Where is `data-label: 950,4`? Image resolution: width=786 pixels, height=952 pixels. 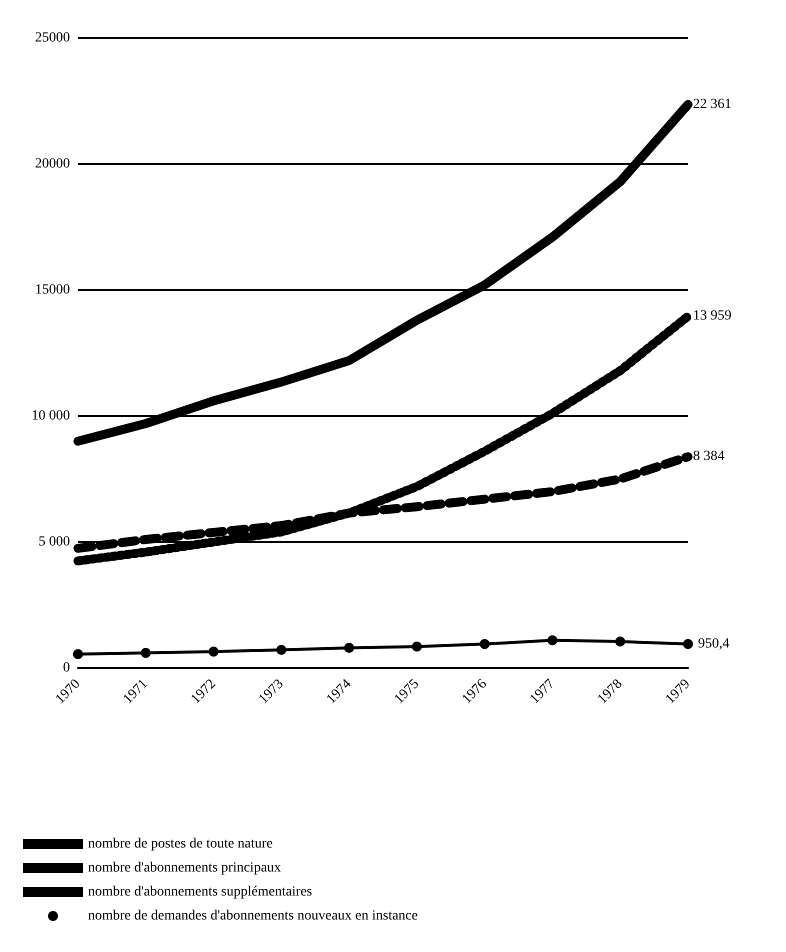
data-label: 950,4 is located at coordinates (714, 644).